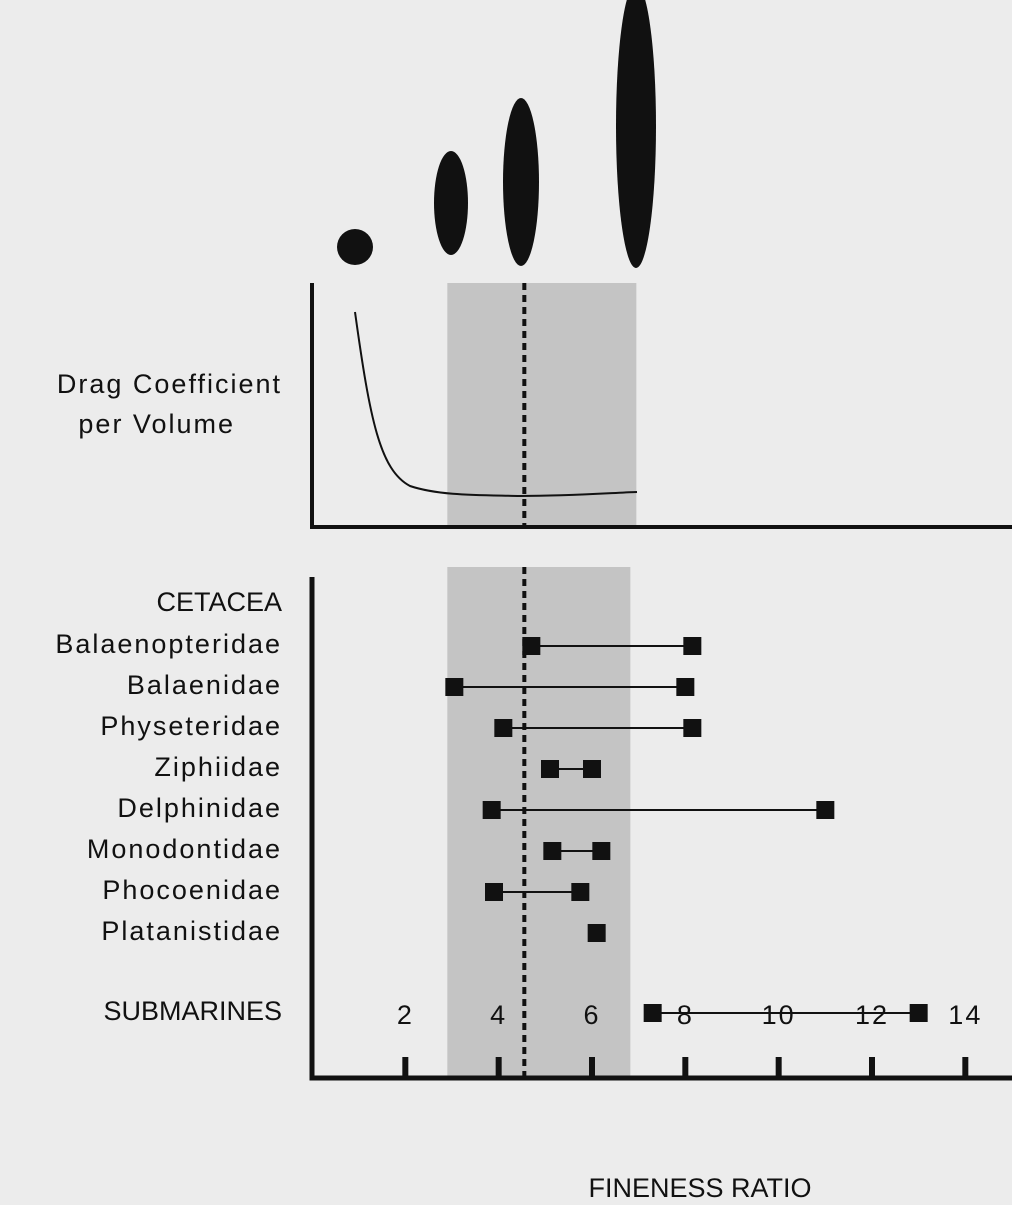 The height and width of the screenshot is (1205, 1012). Describe the element at coordinates (156, 424) in the screenshot. I see `y-label: per Volume` at that location.